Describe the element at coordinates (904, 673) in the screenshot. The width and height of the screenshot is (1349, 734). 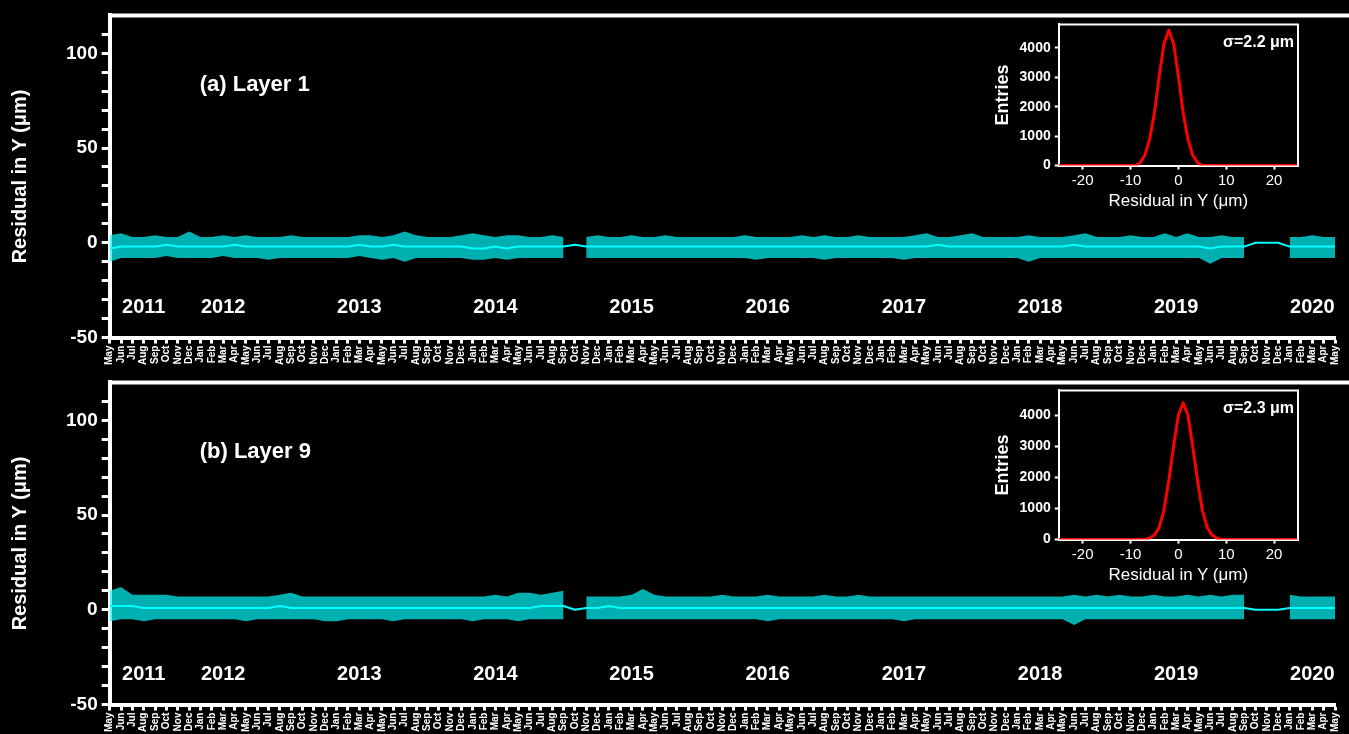
I see `x2-tick-label: 2017` at that location.